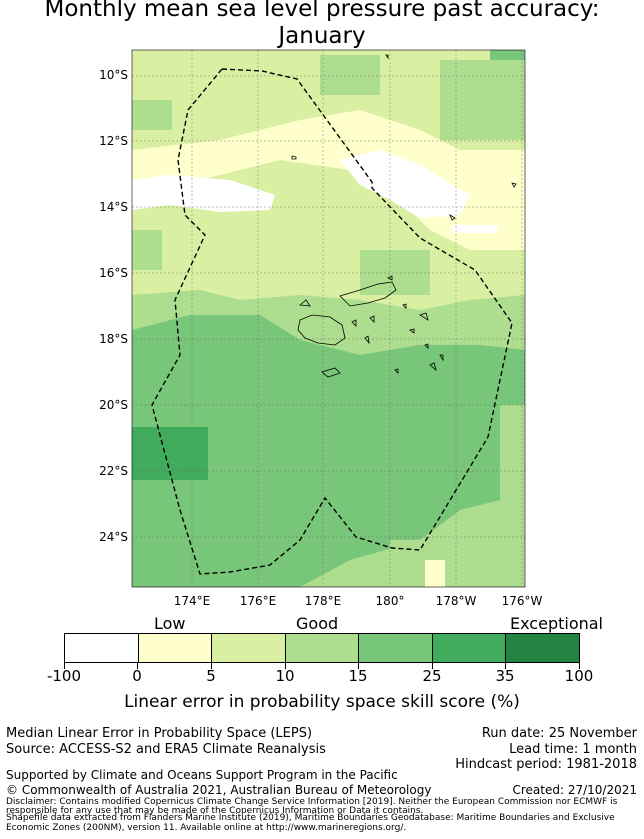 The height and width of the screenshot is (839, 644). What do you see at coordinates (522, 601) in the screenshot?
I see `lon-label: 176°W` at bounding box center [522, 601].